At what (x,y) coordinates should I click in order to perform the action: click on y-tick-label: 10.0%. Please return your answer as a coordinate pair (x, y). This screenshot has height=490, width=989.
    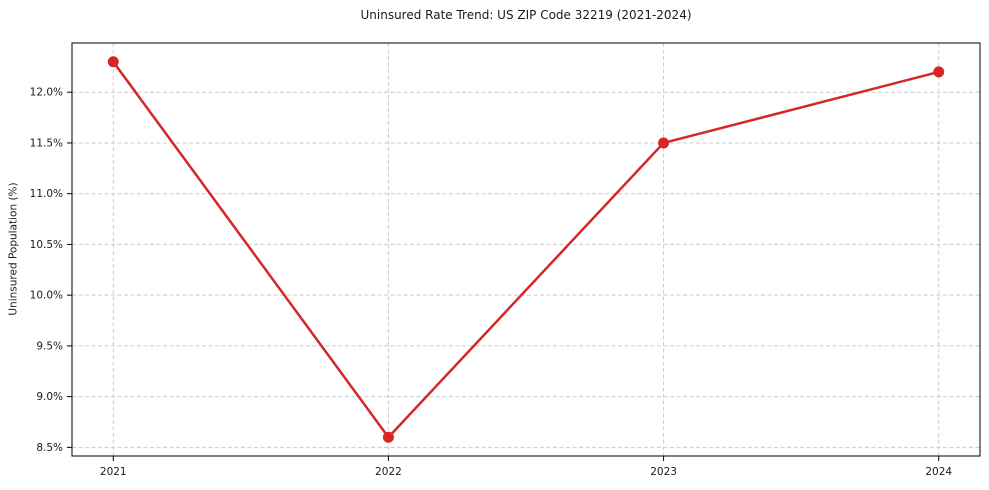
    Looking at the image, I should click on (46, 296).